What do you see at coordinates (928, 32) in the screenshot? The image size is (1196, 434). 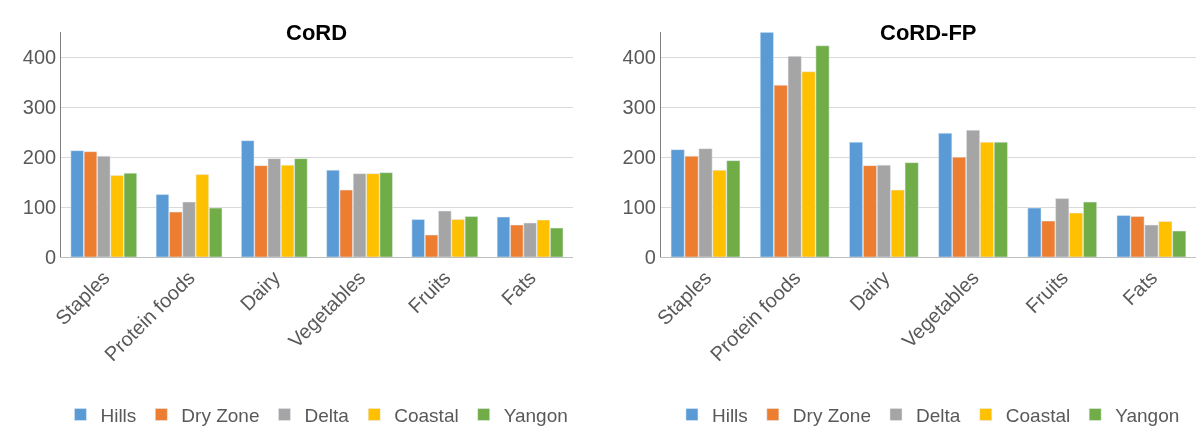 I see `chart-title: CoRD-FP` at bounding box center [928, 32].